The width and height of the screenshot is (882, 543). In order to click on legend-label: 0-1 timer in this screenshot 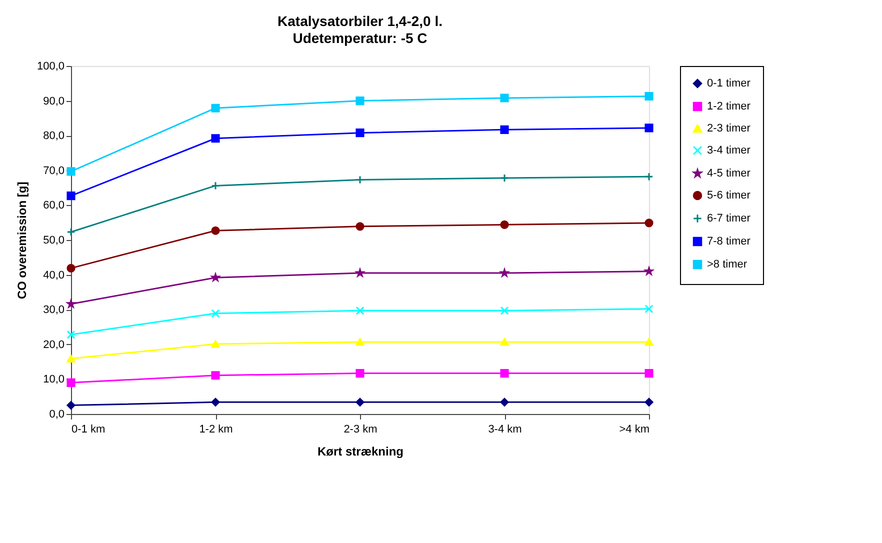, I will do `click(729, 84)`.